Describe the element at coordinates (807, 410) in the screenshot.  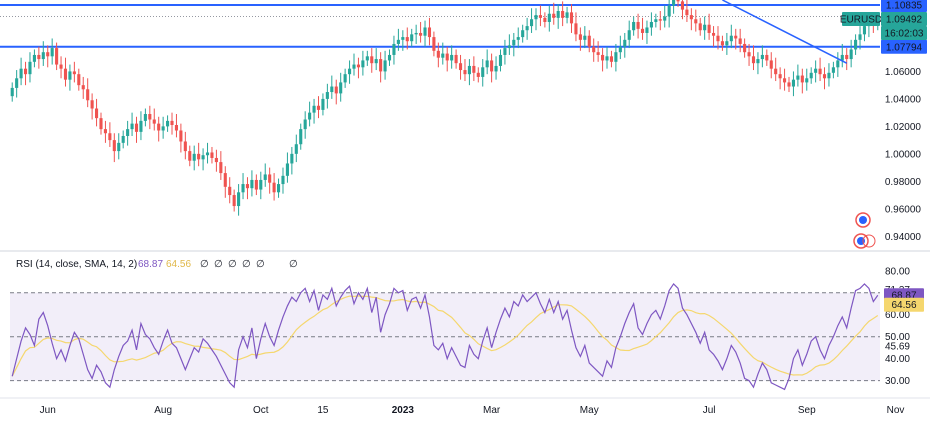
I see `time-tick-label: Sep` at that location.